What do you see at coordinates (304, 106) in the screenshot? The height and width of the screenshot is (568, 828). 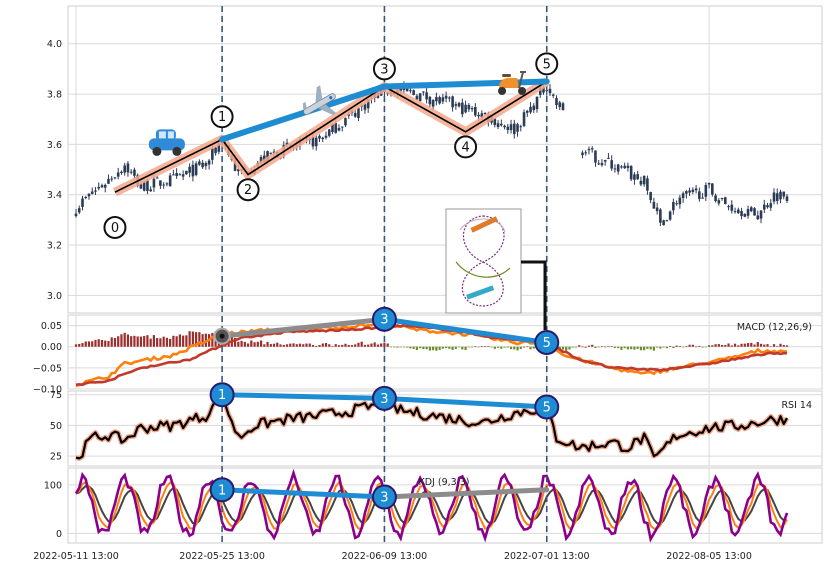 I see `airplane-tail` at bounding box center [304, 106].